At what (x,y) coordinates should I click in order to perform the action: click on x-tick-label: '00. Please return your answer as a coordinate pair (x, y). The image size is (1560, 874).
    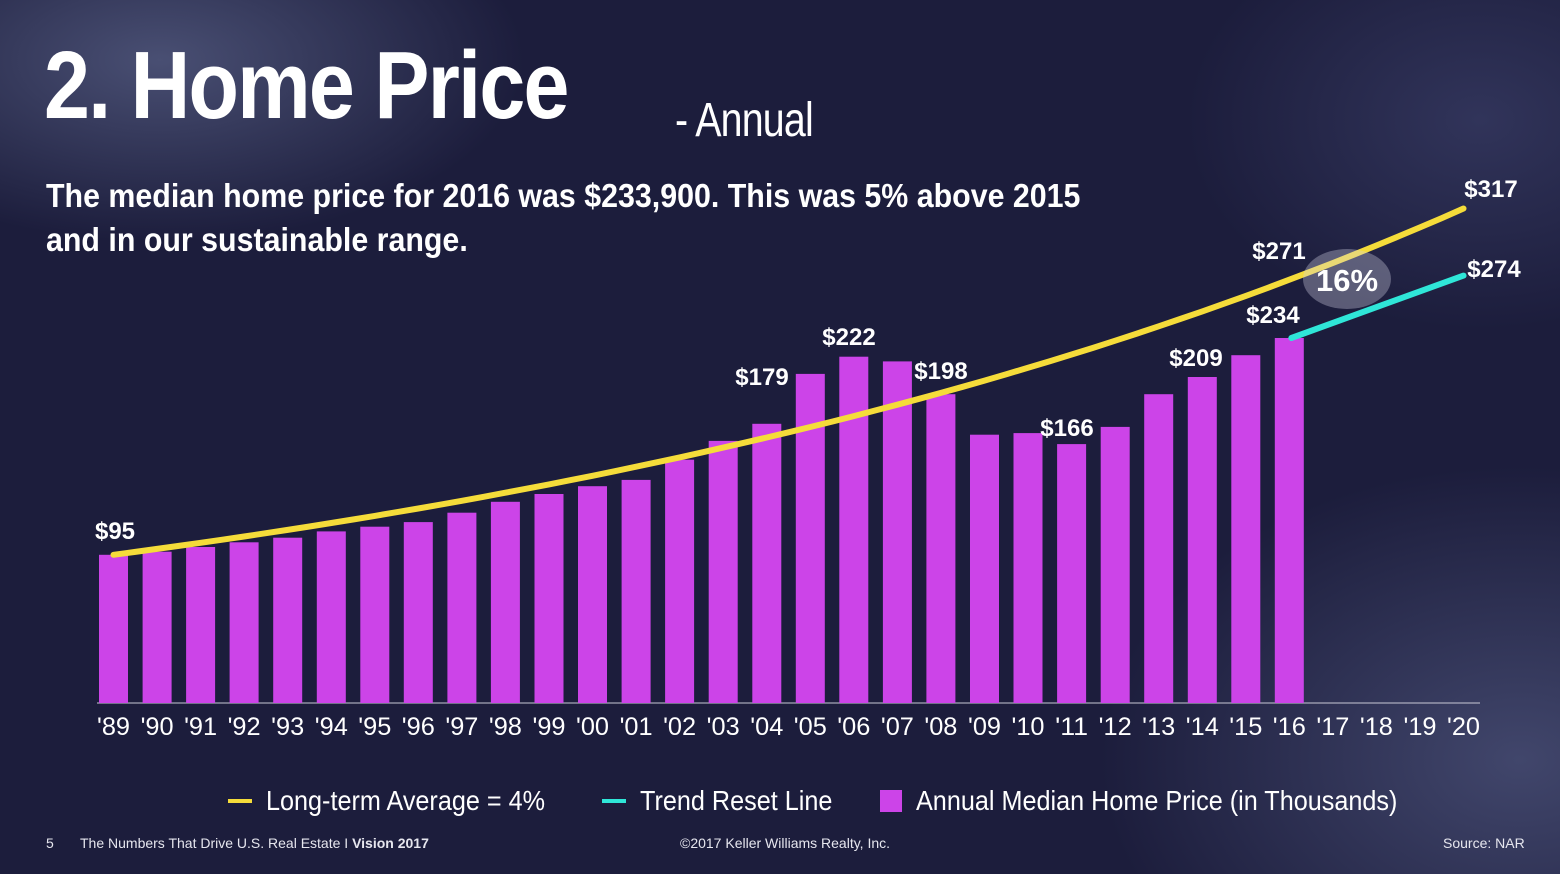
    Looking at the image, I should click on (592, 727).